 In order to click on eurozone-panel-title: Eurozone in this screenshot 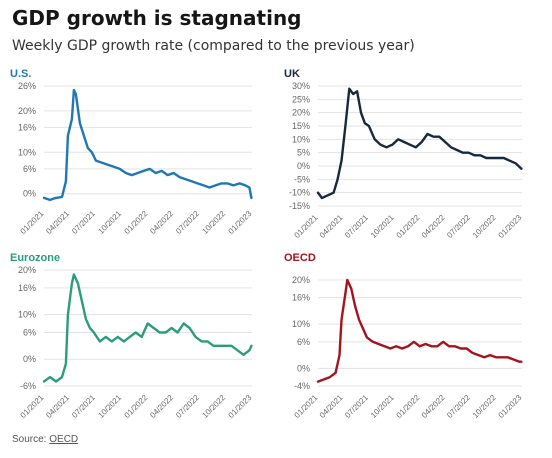, I will do `click(35, 258)`.